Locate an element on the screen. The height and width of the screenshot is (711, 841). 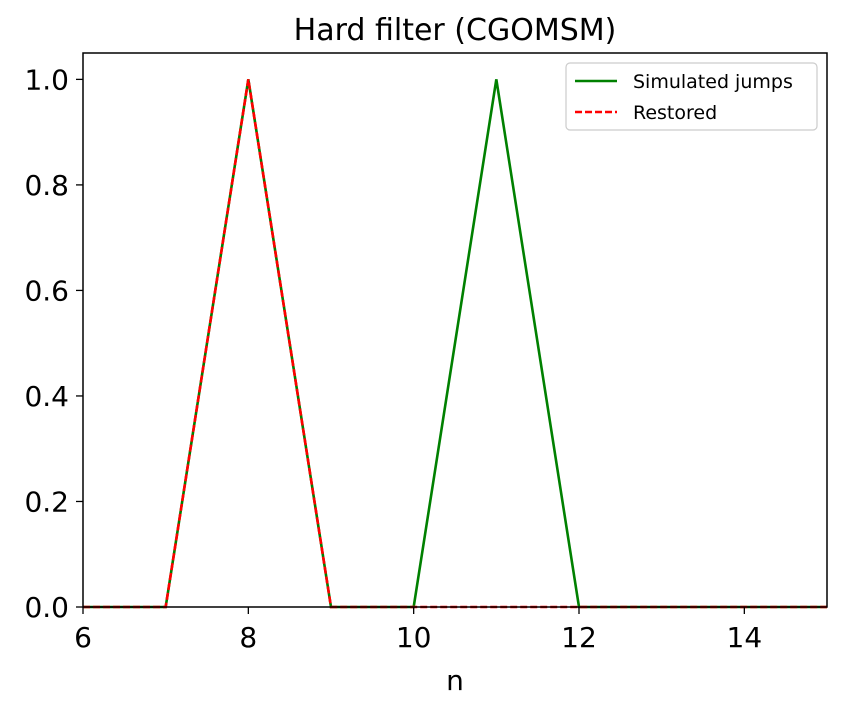
x-axis-ticks: 6 8 10 12 14 is located at coordinates (418, 630).